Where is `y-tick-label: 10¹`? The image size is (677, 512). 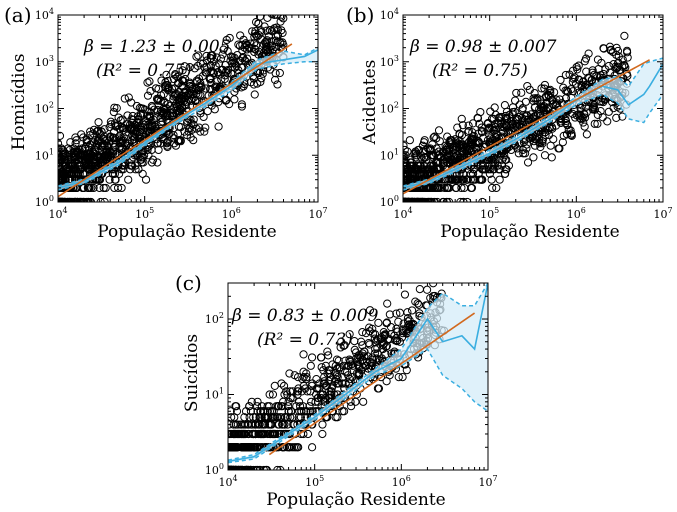 y-tick-label: 10¹ is located at coordinates (389, 154).